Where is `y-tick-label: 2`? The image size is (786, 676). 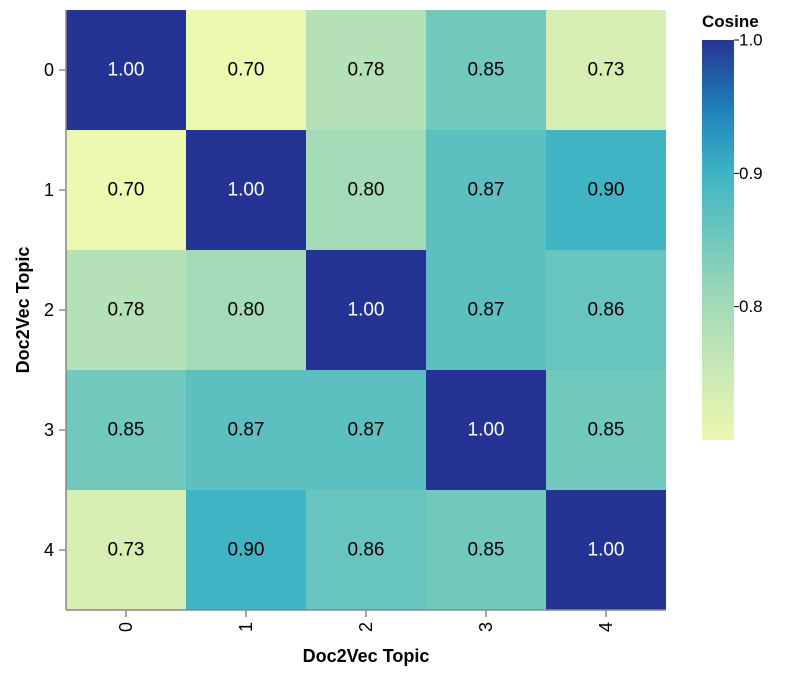
y-tick-label: 2 is located at coordinates (49, 310).